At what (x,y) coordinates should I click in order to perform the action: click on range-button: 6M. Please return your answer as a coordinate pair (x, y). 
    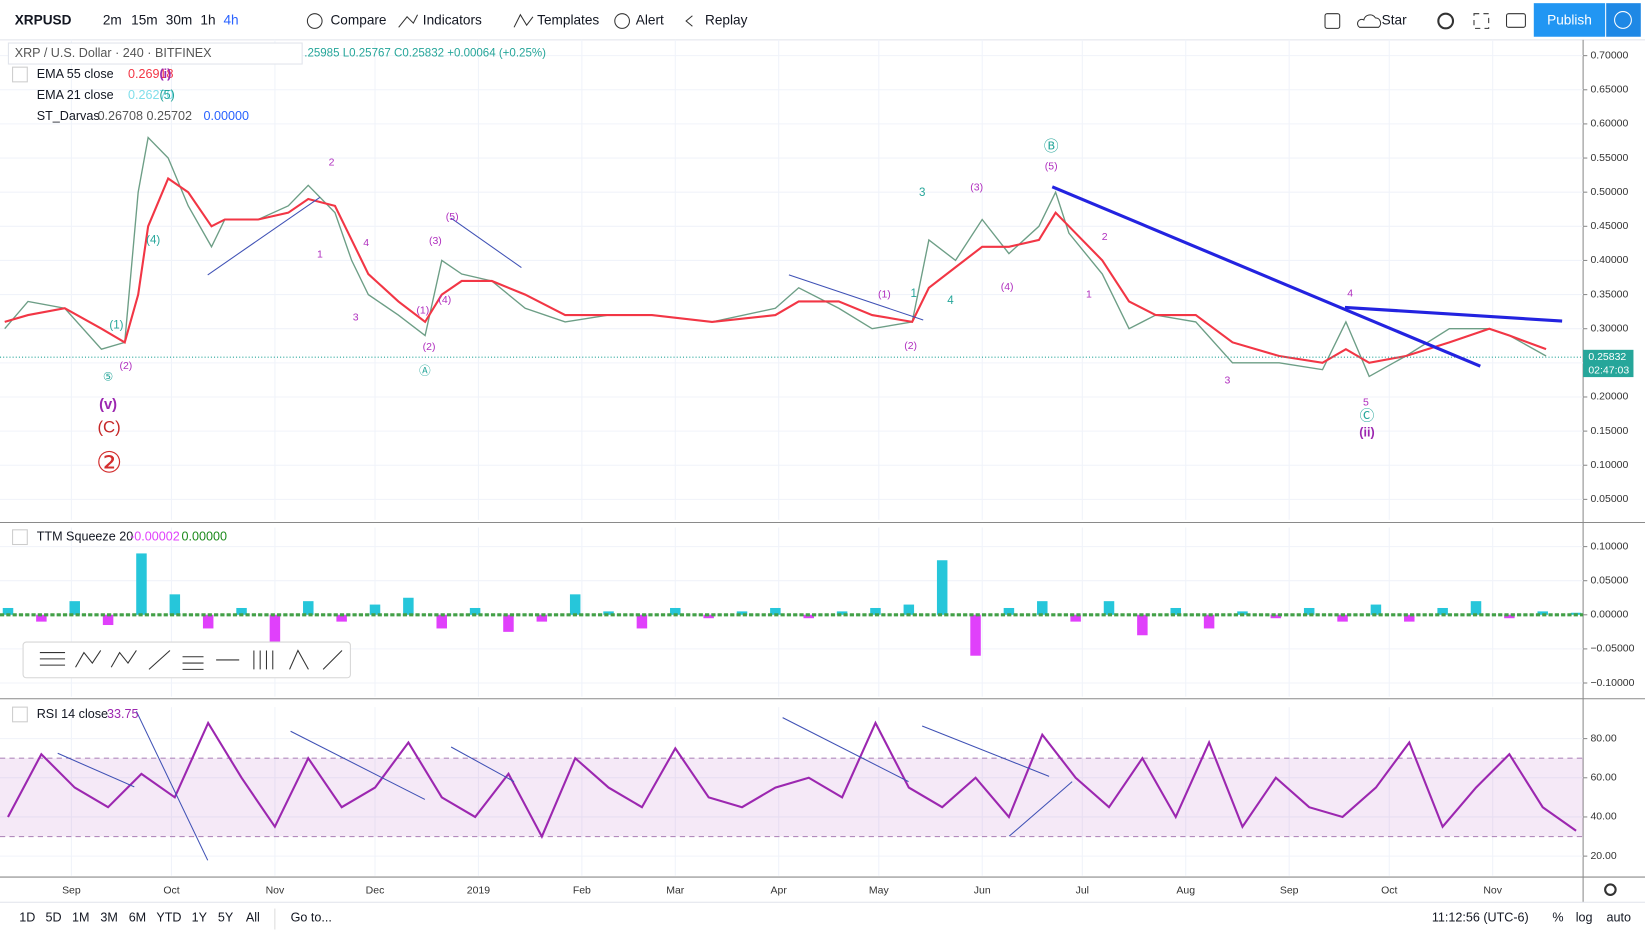
    Looking at the image, I should click on (137, 917).